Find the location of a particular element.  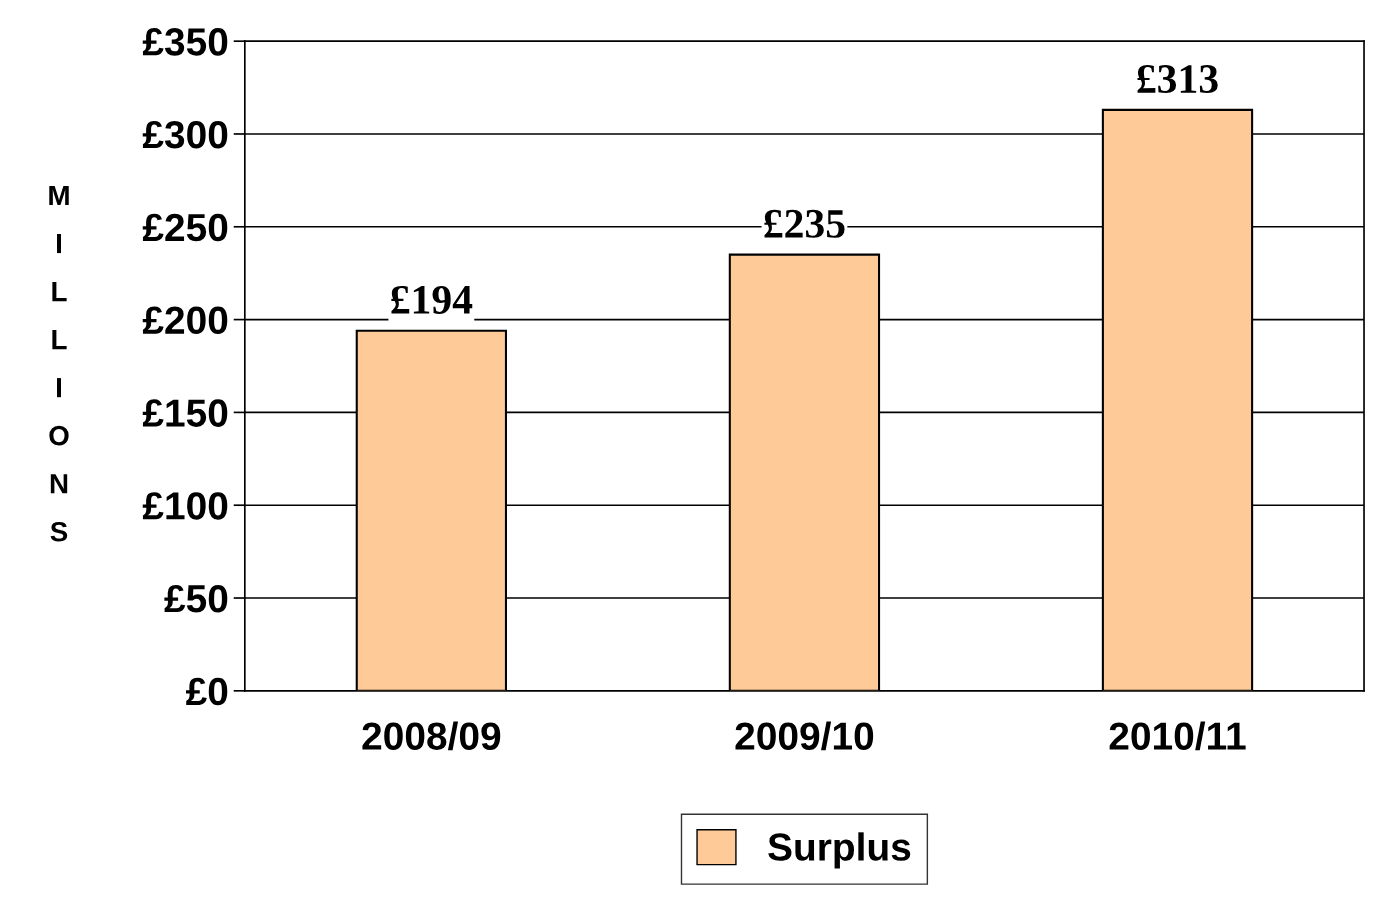

text: £194 is located at coordinates (432, 299).